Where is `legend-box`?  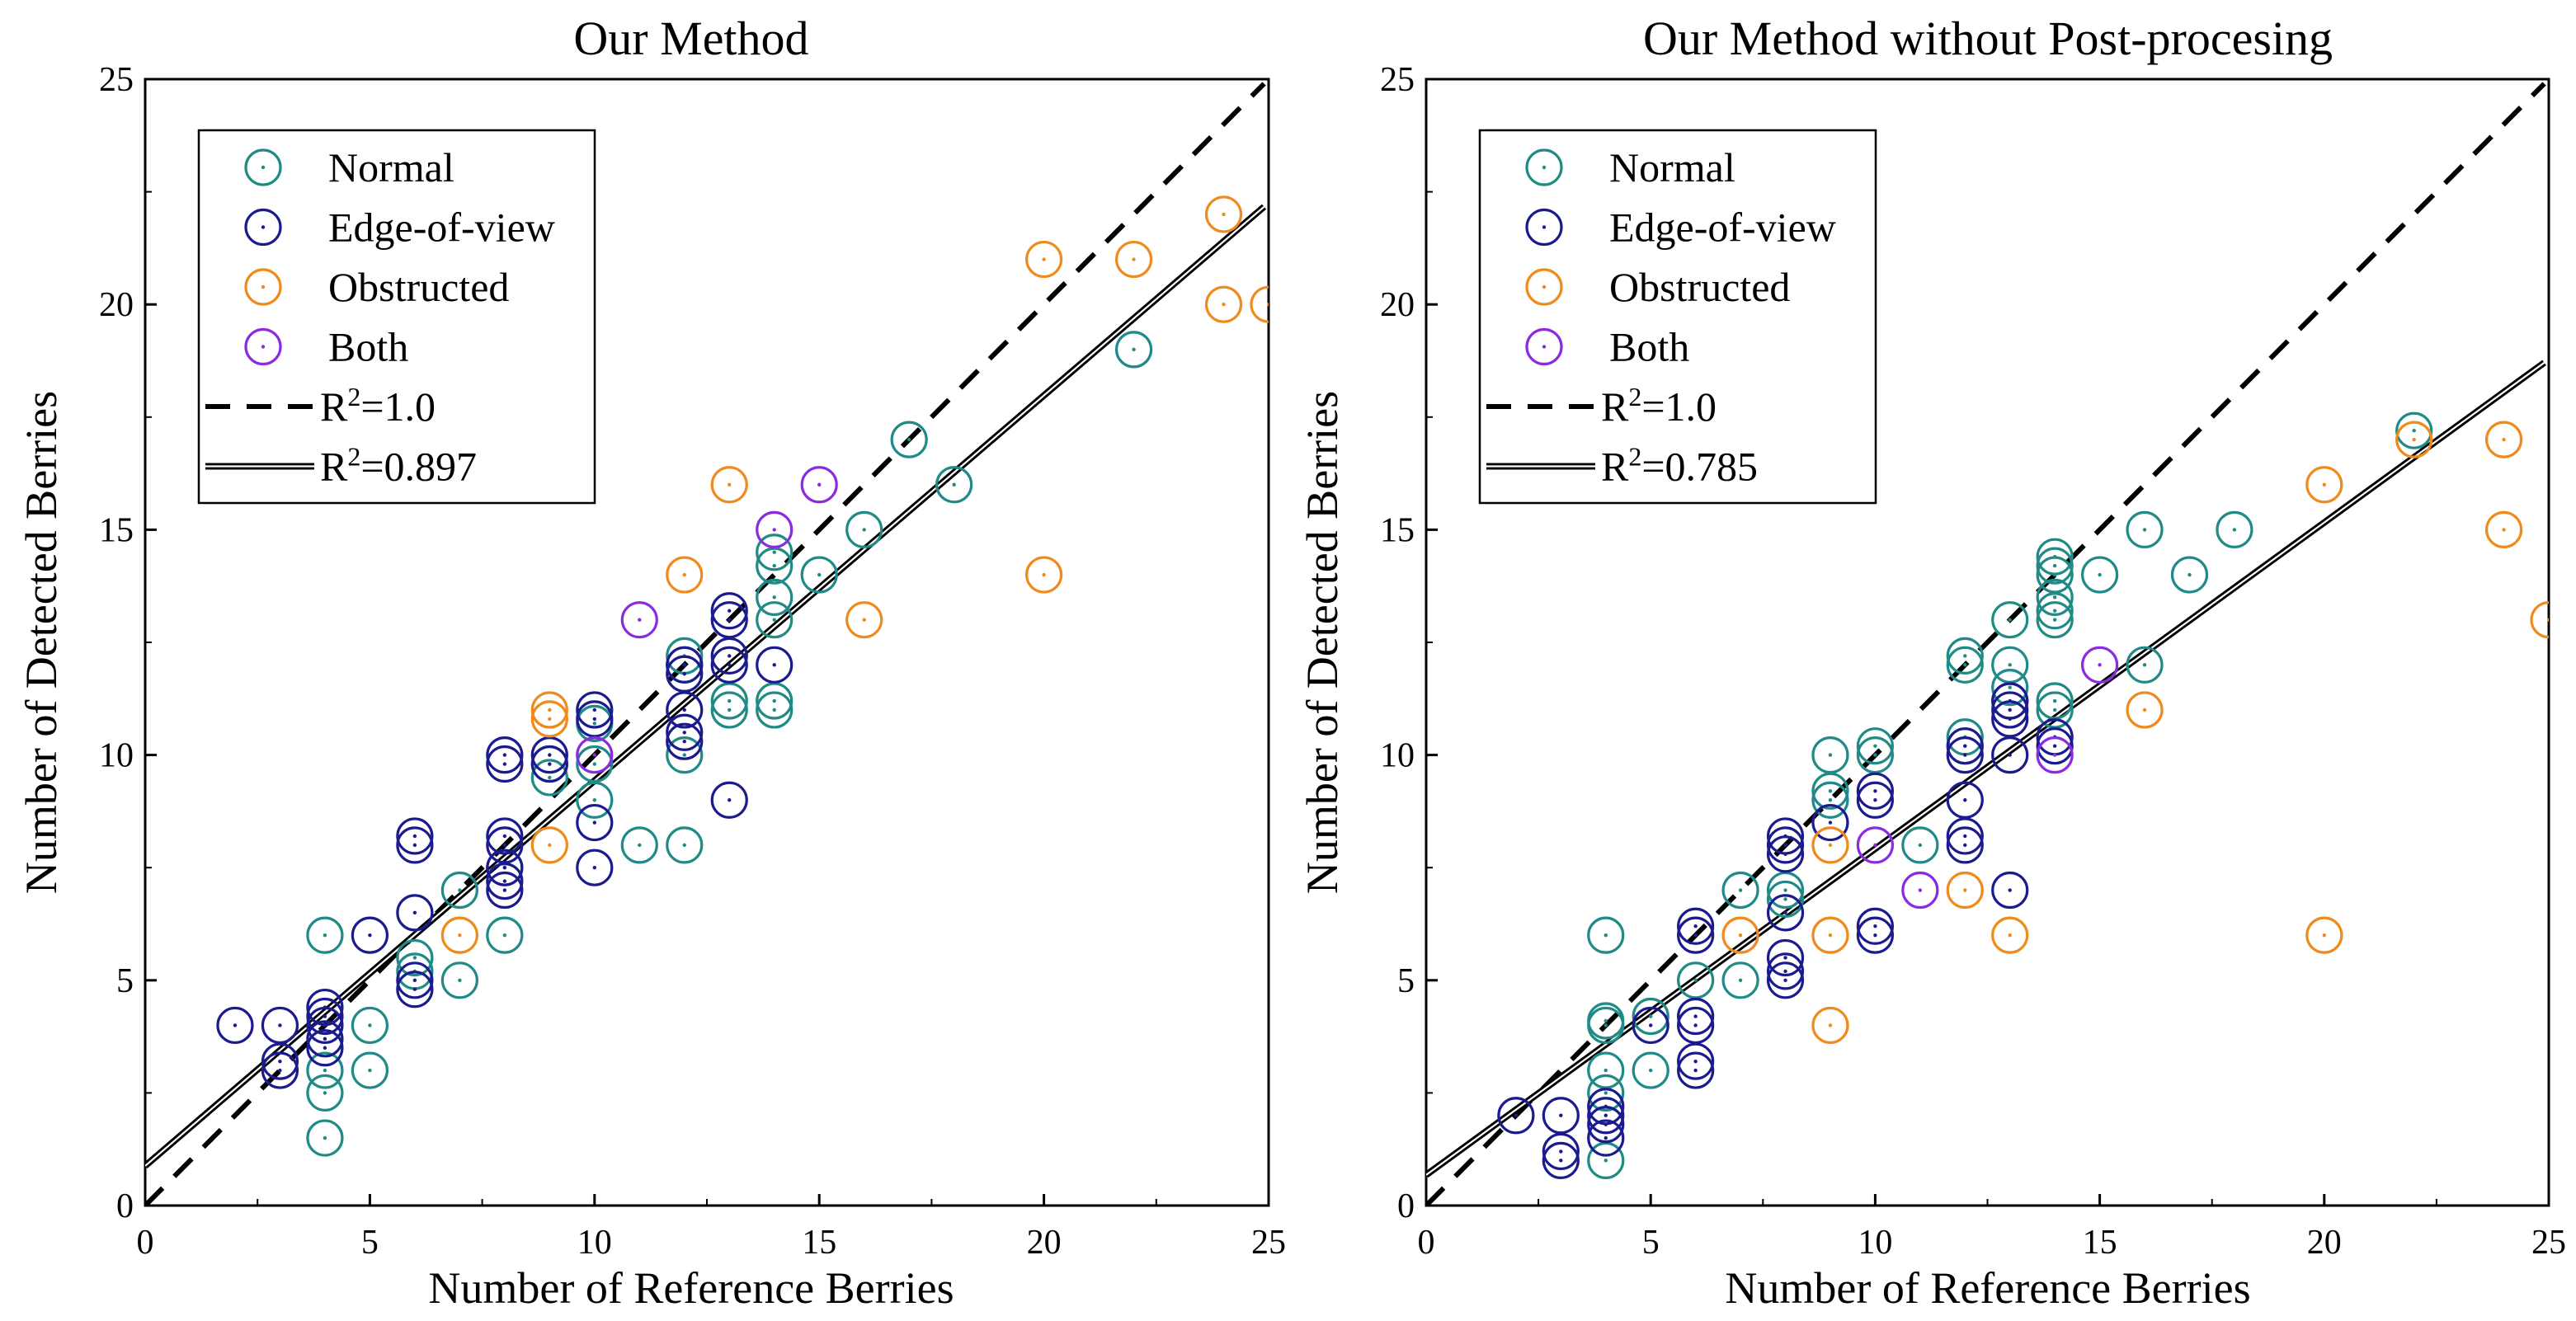
legend-box is located at coordinates (396, 317).